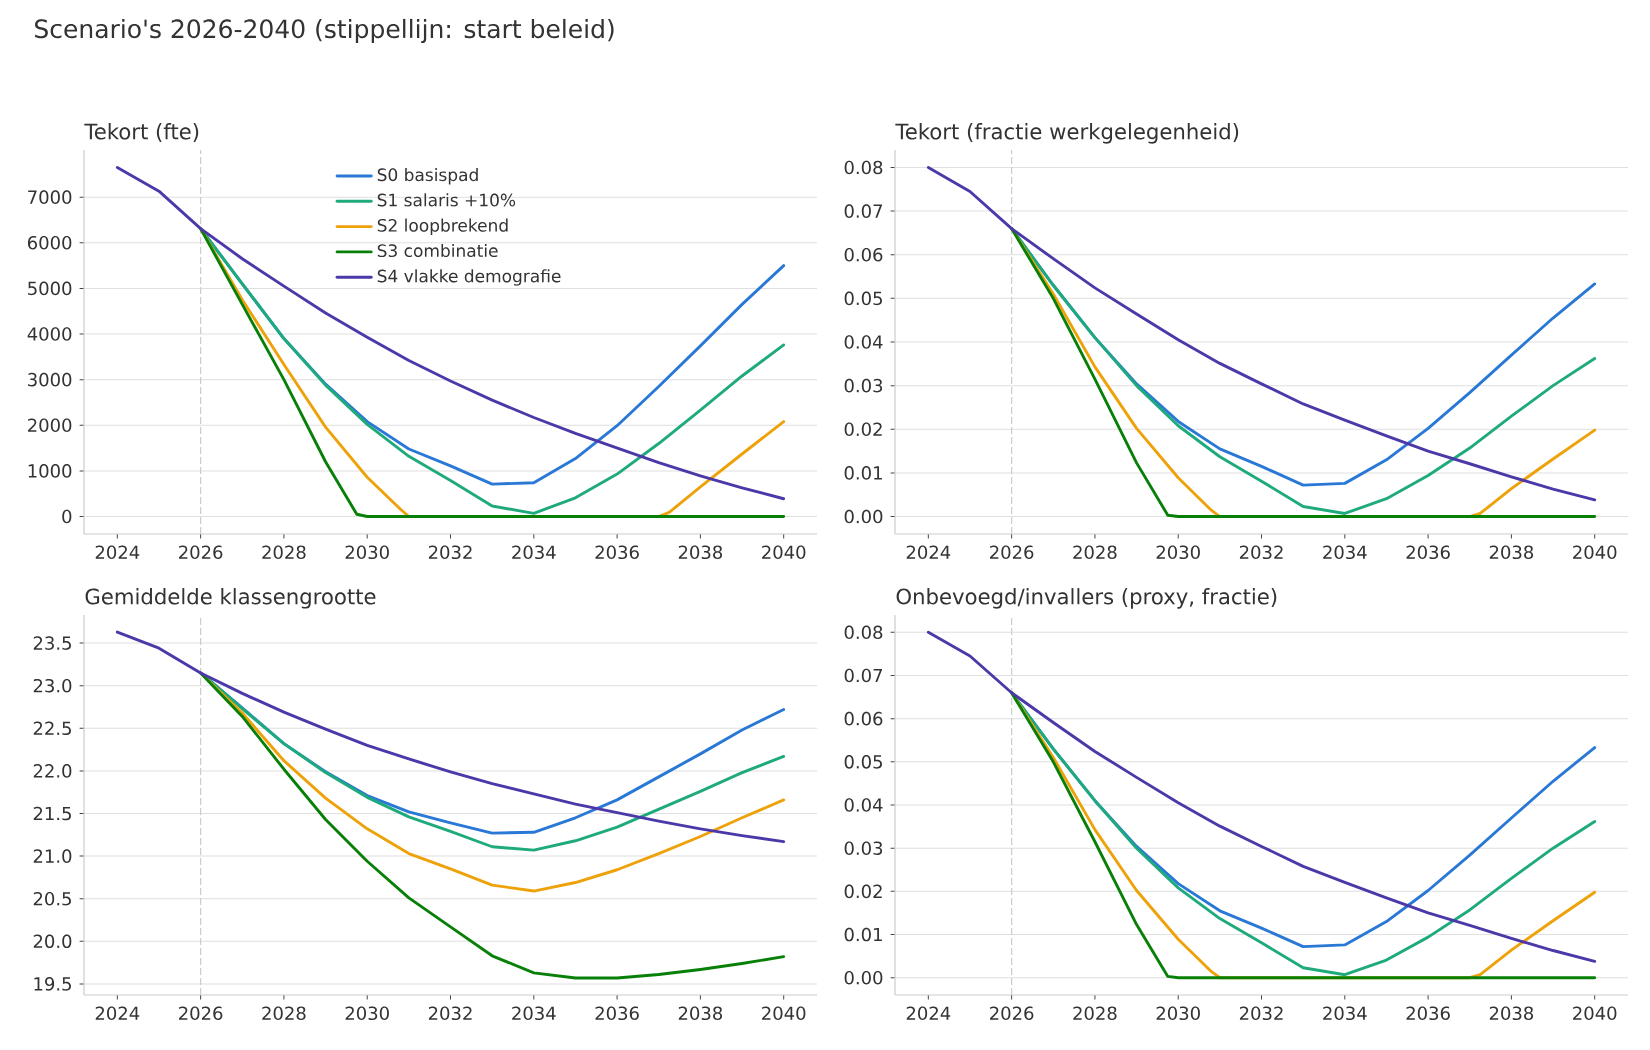 The image size is (1650, 1050). Describe the element at coordinates (52, 856) in the screenshot. I see `y-tick-label: 21.0` at that location.